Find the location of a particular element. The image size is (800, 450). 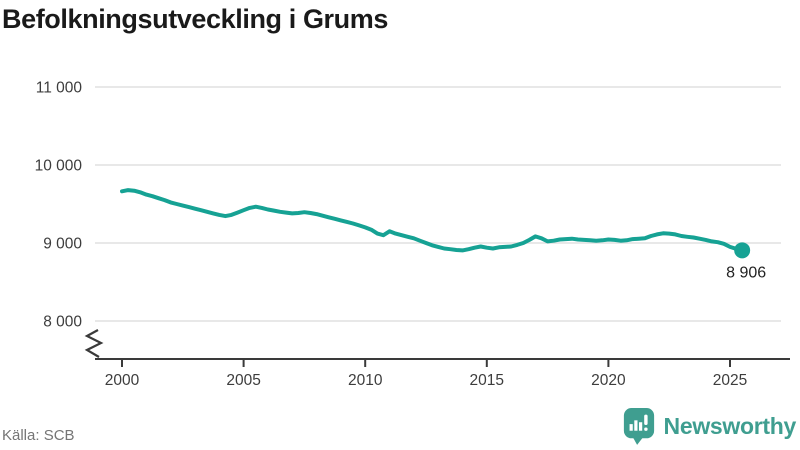

end-point-dot is located at coordinates (742, 250).